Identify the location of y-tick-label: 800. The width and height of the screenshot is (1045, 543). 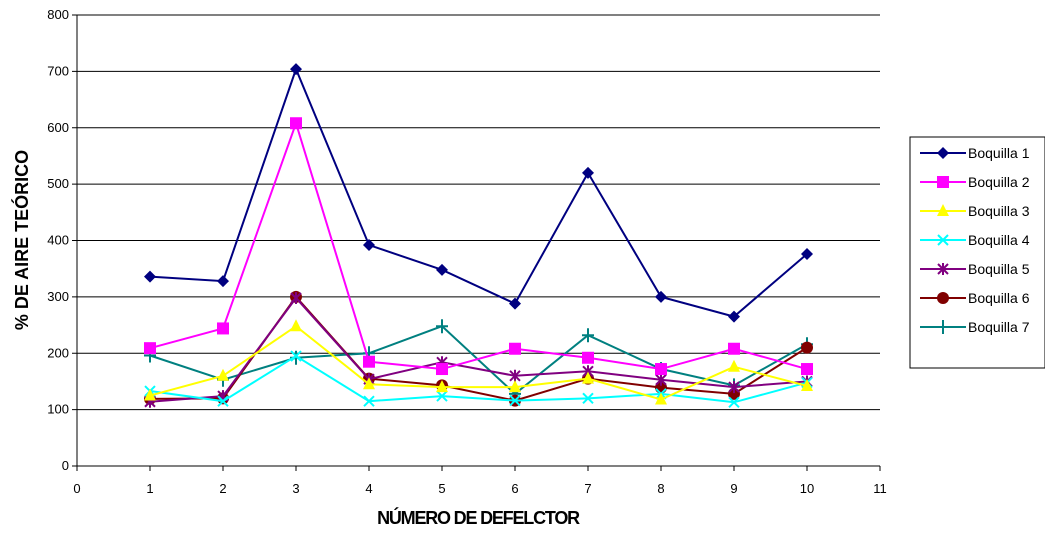
(58, 14).